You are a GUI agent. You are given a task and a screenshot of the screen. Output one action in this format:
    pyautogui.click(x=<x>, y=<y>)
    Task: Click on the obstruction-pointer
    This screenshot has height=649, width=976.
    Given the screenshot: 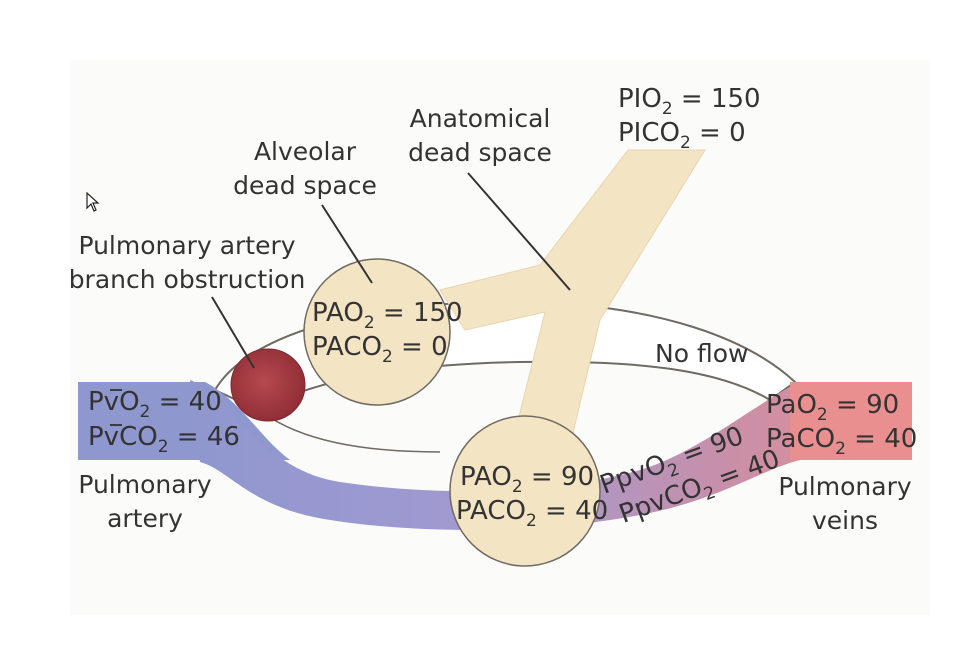 What is the action you would take?
    pyautogui.click(x=233, y=332)
    